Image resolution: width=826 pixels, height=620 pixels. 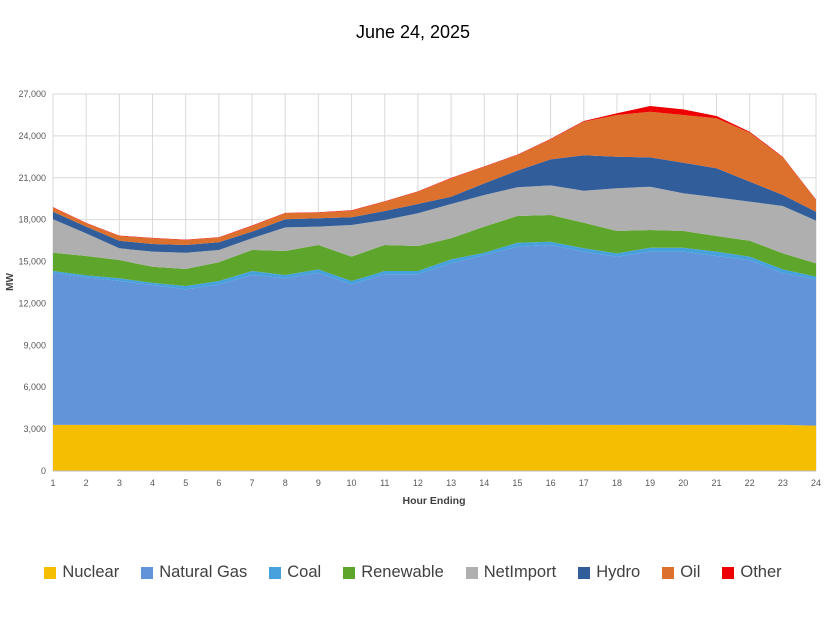 I want to click on y-tick-label: 12,000, so click(x=32, y=303).